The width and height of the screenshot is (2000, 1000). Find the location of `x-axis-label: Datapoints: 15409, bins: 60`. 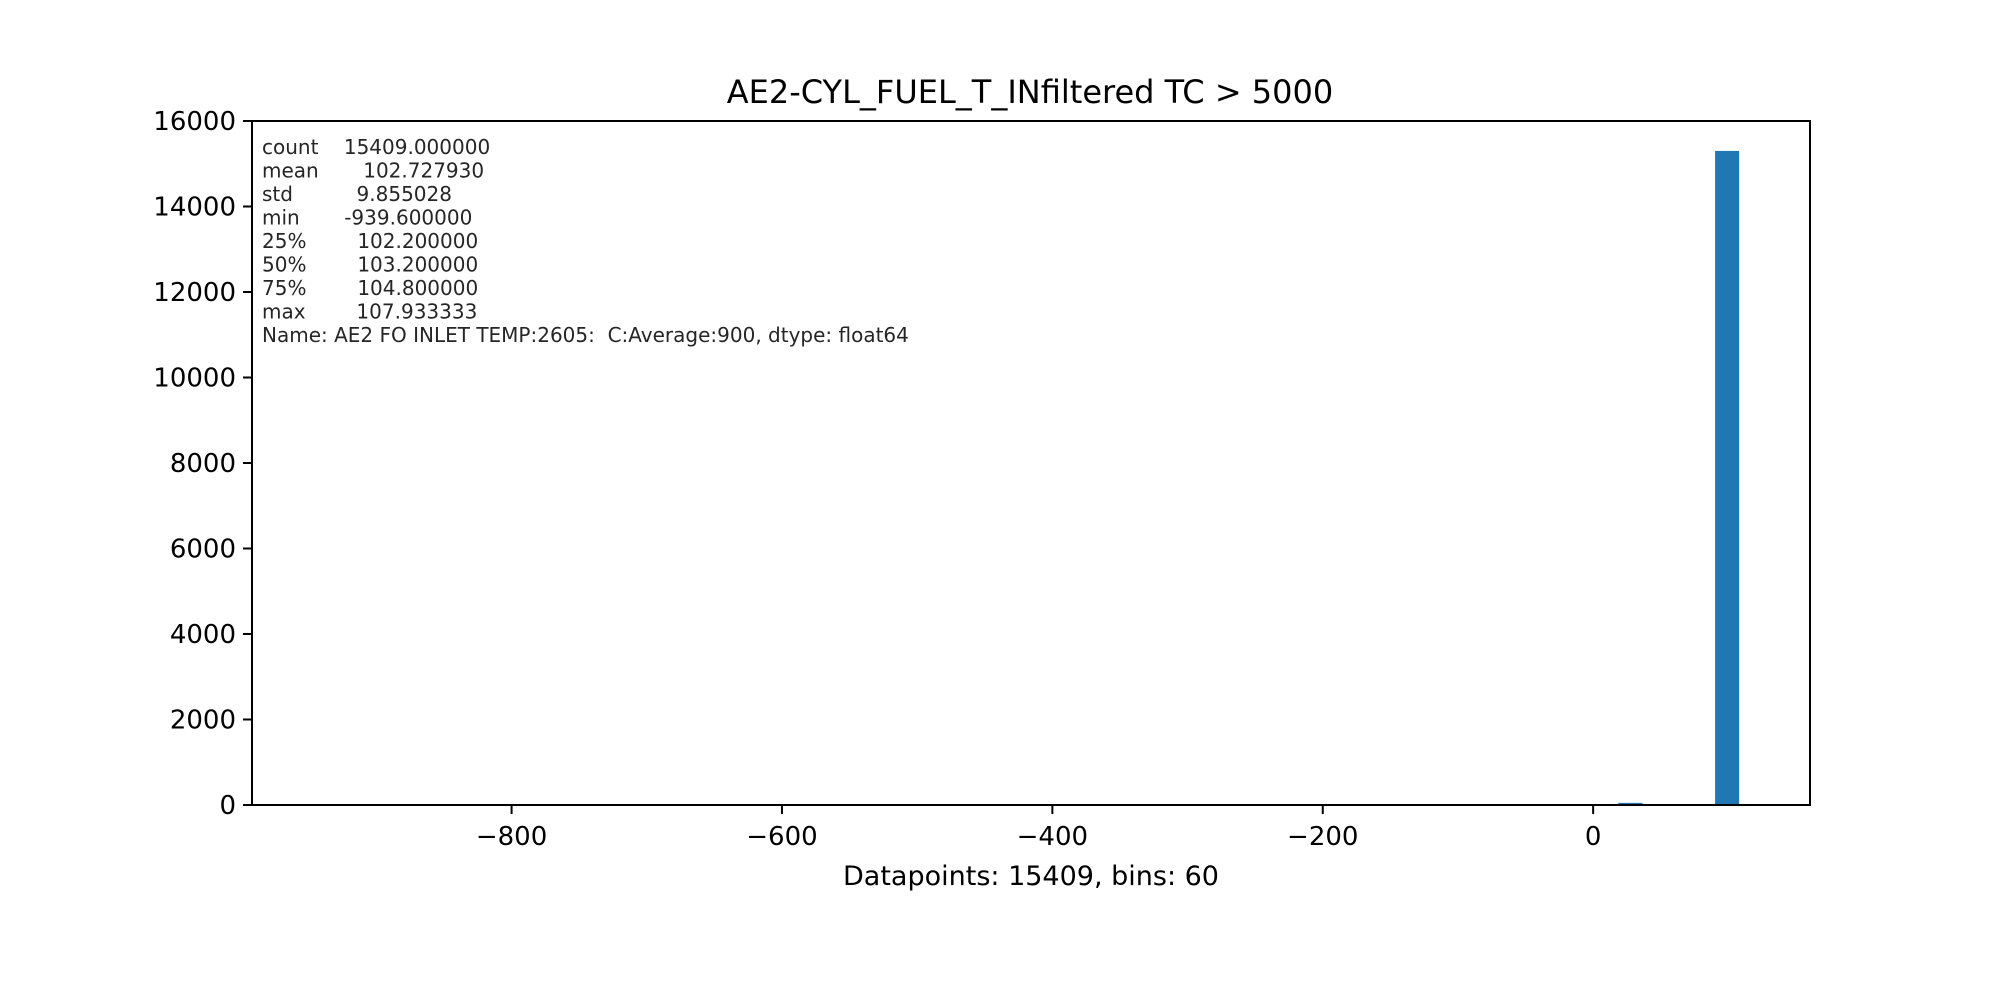

x-axis-label: Datapoints: 15409, bins: 60 is located at coordinates (1031, 876).